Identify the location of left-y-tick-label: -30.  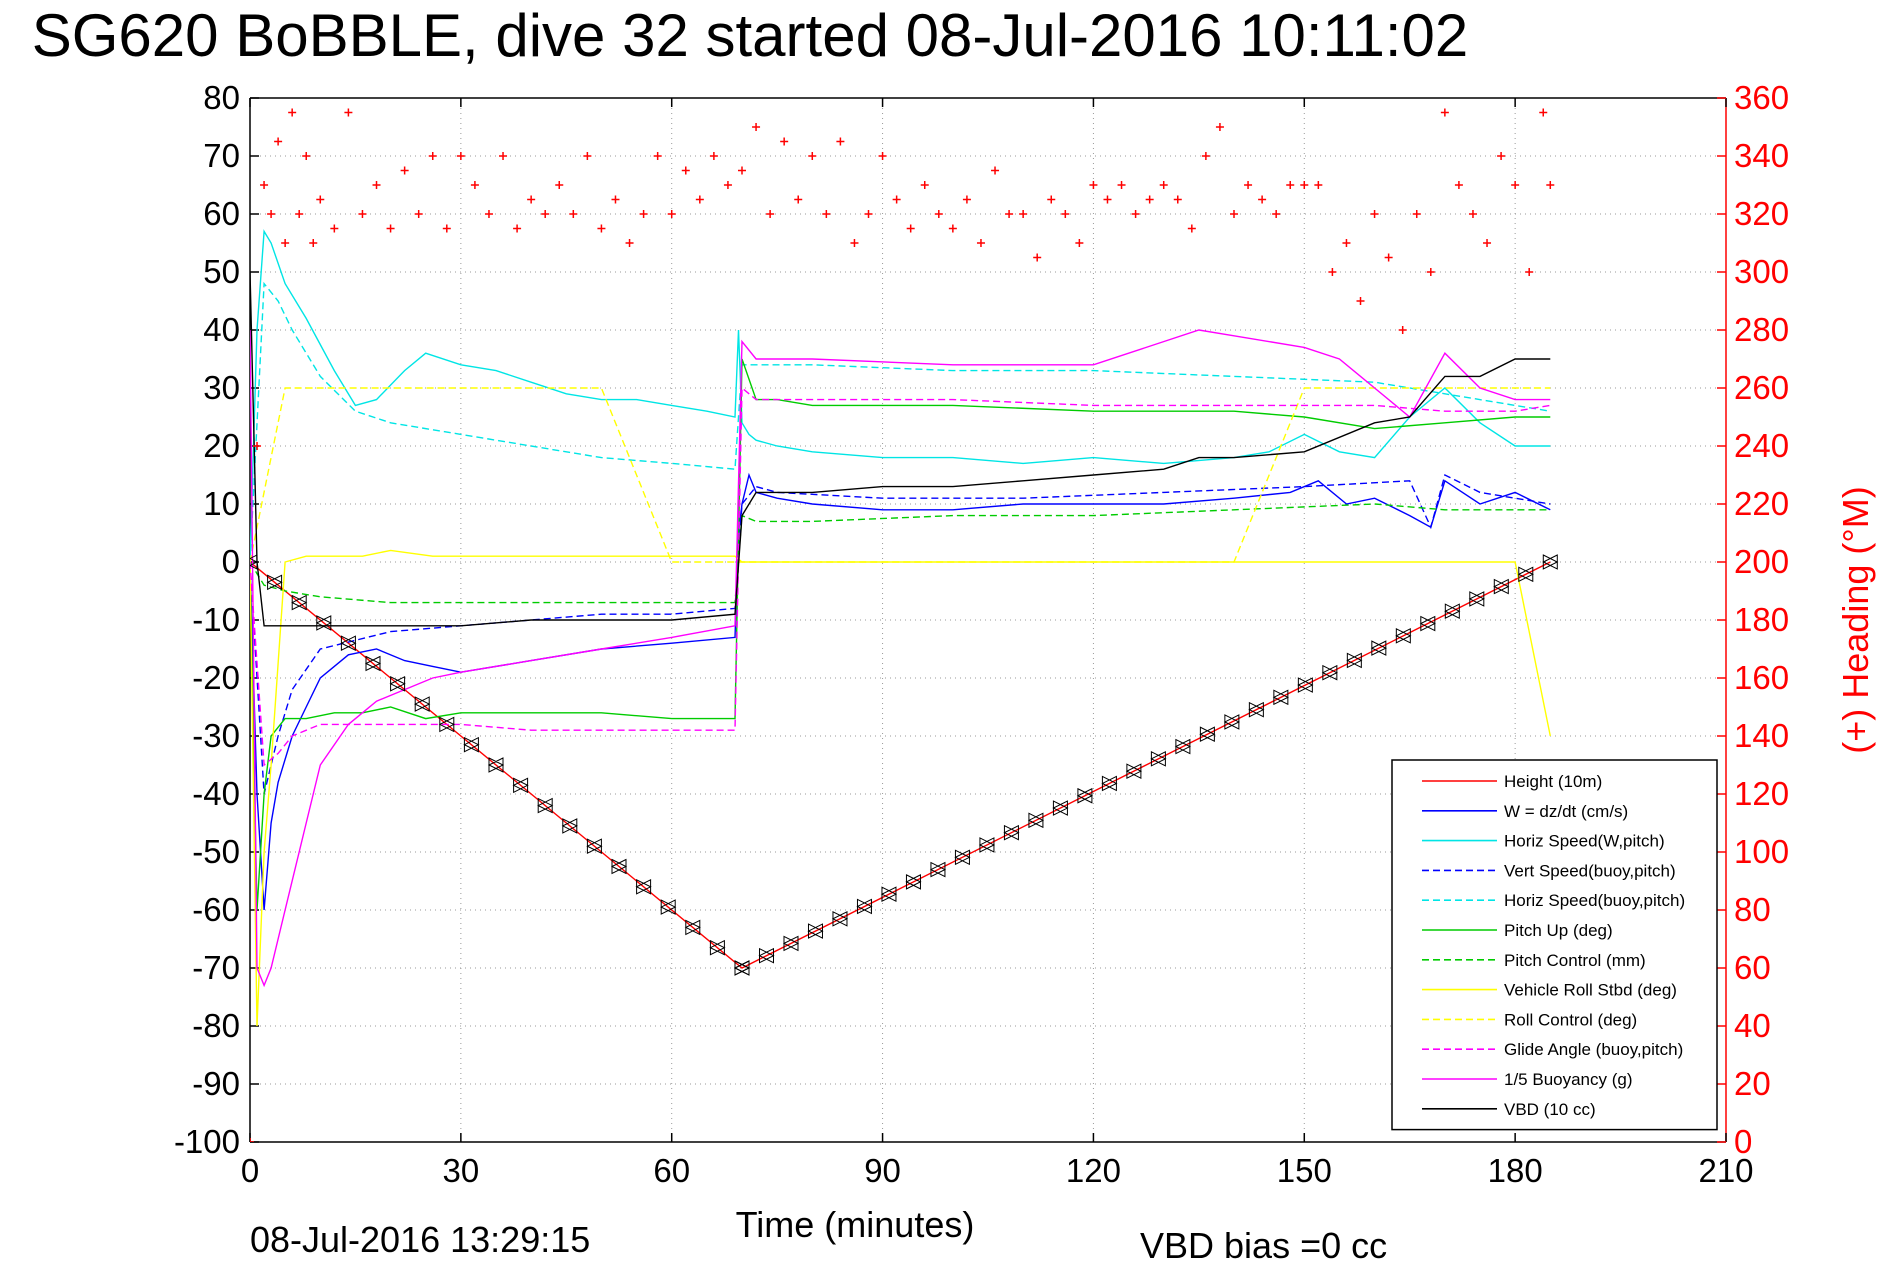
(216, 735).